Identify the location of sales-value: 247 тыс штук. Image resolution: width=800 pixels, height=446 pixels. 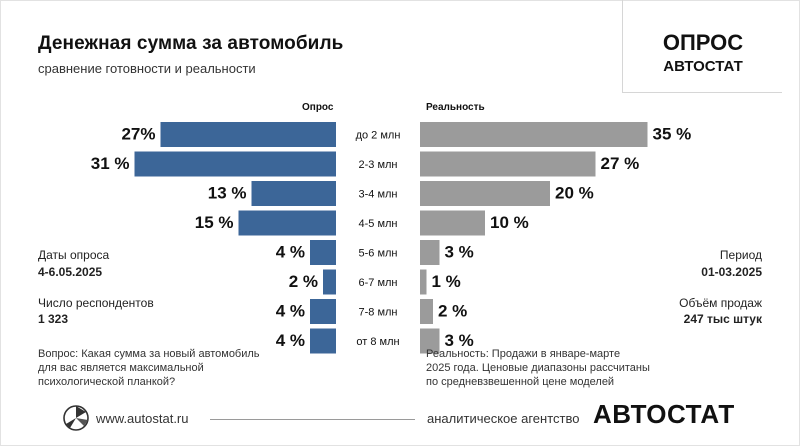
(722, 319).